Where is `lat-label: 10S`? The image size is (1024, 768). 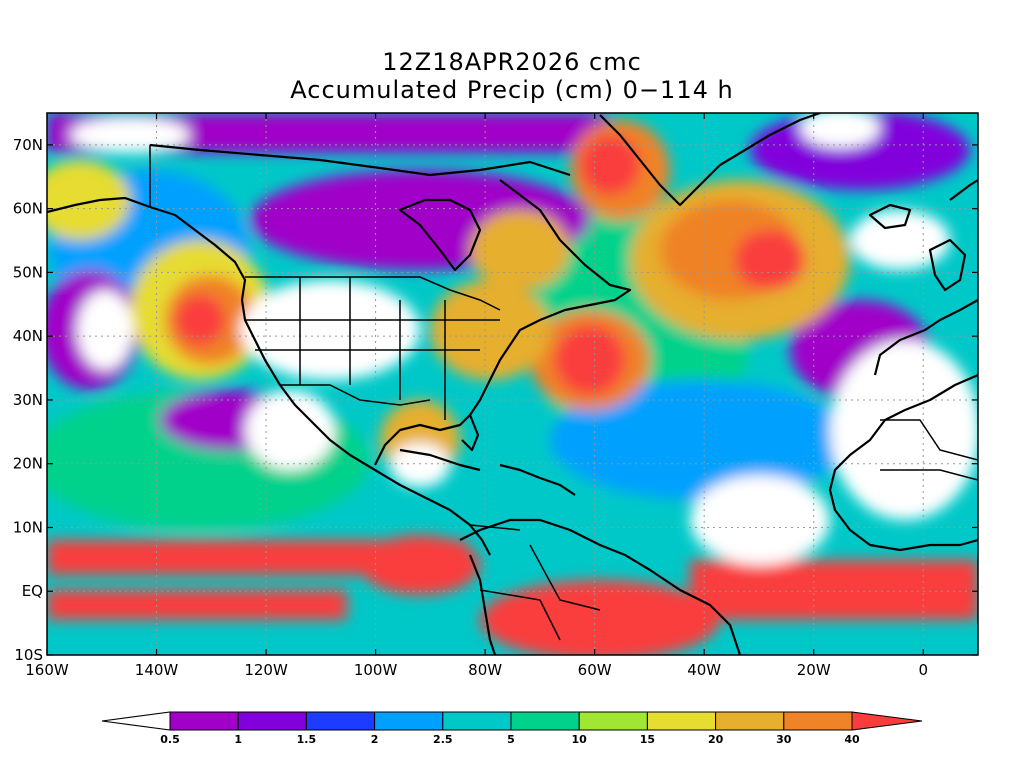 lat-label: 10S is located at coordinates (28, 655).